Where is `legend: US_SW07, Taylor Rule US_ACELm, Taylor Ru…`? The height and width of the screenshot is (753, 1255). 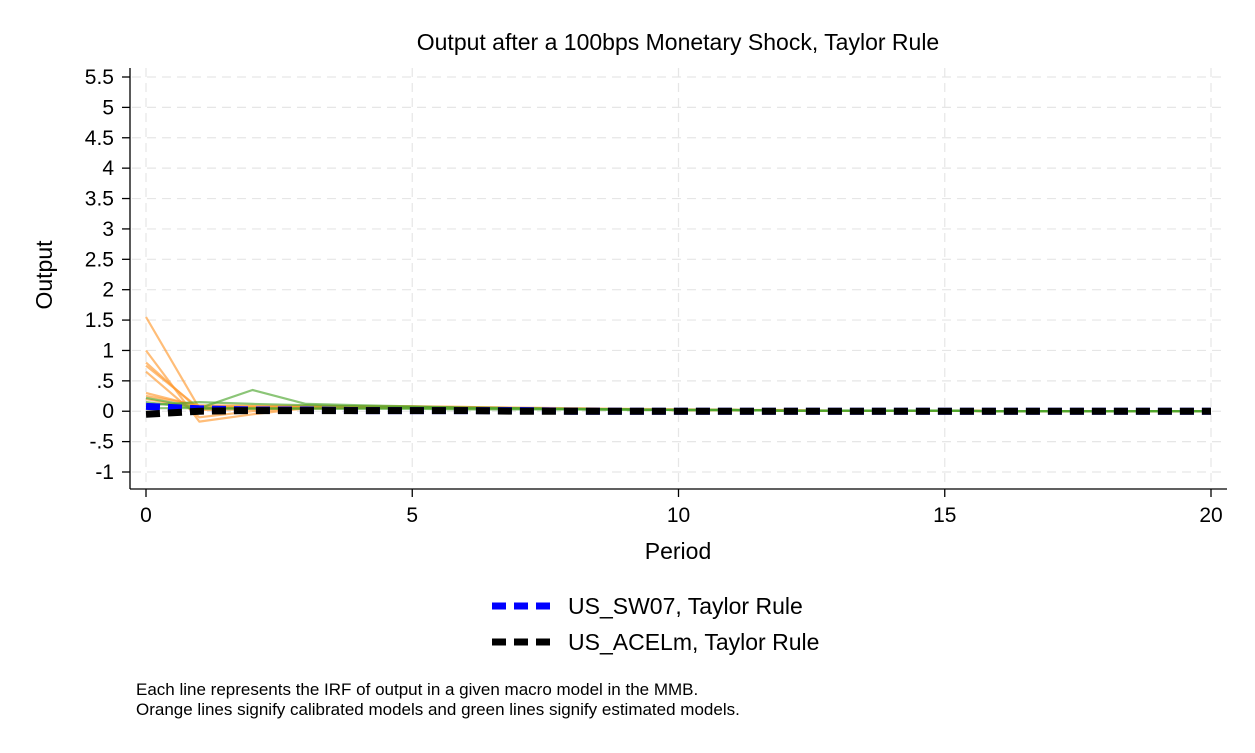
legend: US_SW07, Taylor Rule US_ACELm, Taylor Ru… is located at coordinates (655, 624).